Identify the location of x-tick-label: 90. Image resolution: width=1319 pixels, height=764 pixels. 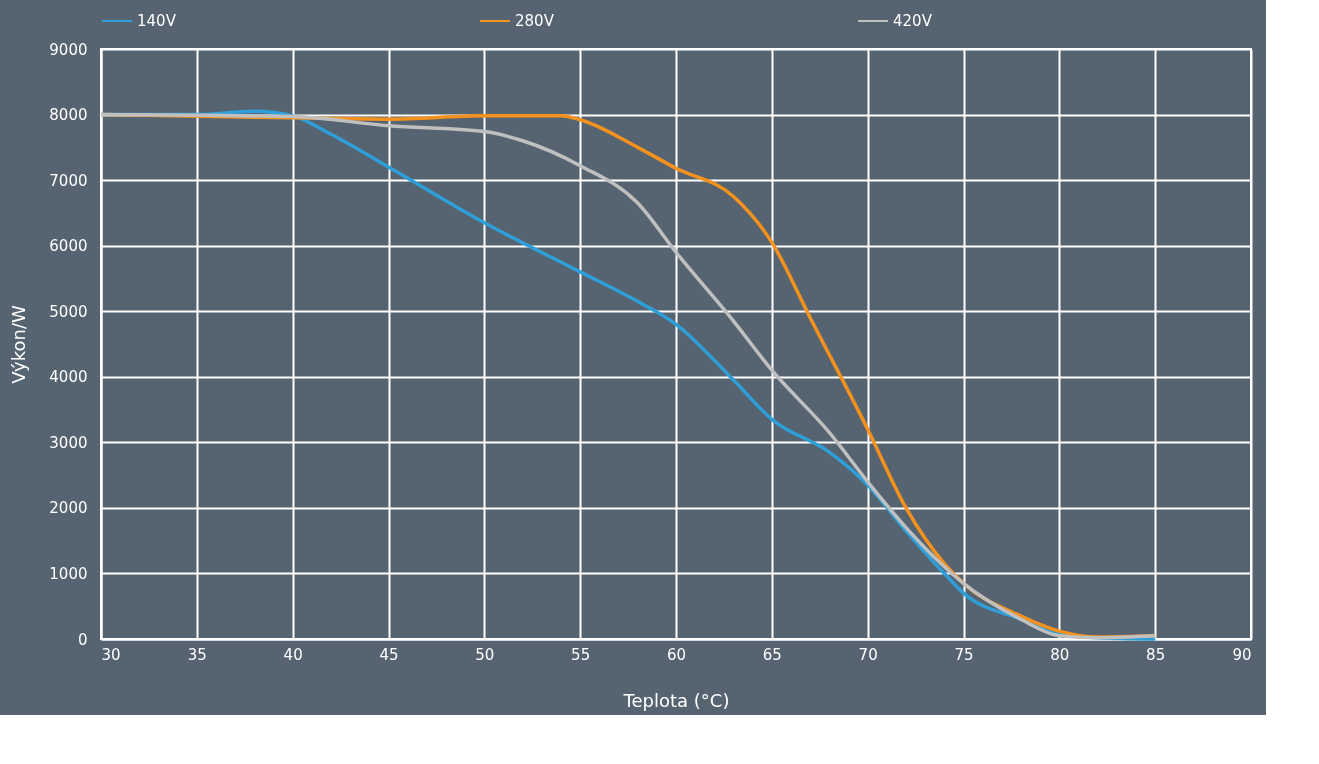
(1242, 654).